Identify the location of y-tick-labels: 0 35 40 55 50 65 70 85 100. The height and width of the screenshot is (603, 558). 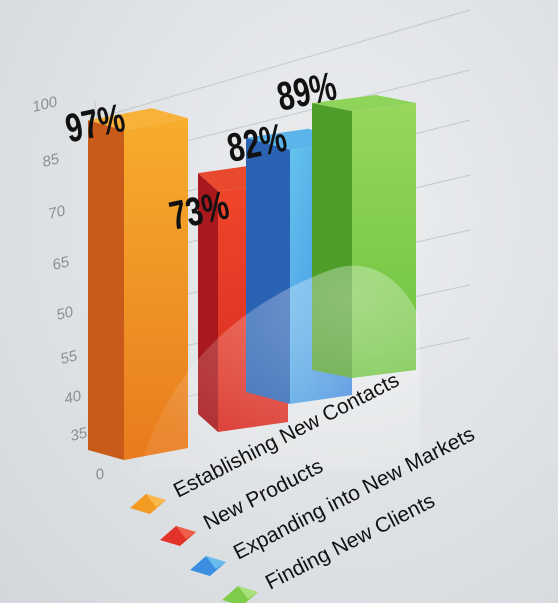
(69, 288).